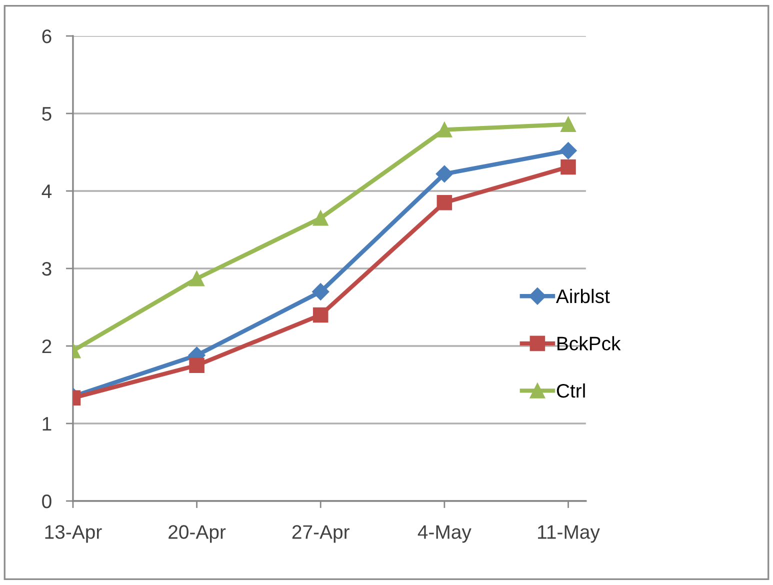 The image size is (773, 585). Describe the element at coordinates (445, 534) in the screenshot. I see `x-tick-label: 4-May` at that location.